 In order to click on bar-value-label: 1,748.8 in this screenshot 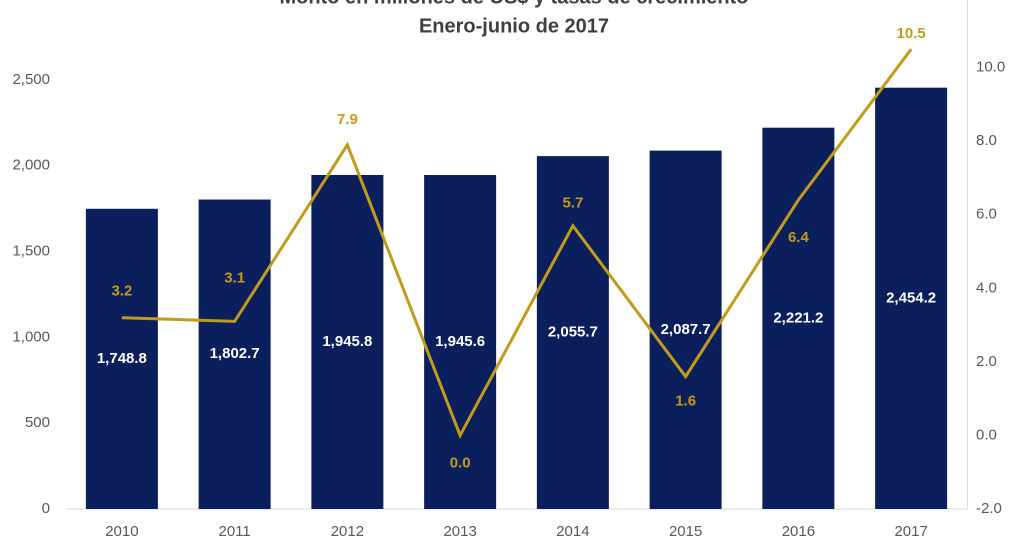, I will do `click(122, 358)`.